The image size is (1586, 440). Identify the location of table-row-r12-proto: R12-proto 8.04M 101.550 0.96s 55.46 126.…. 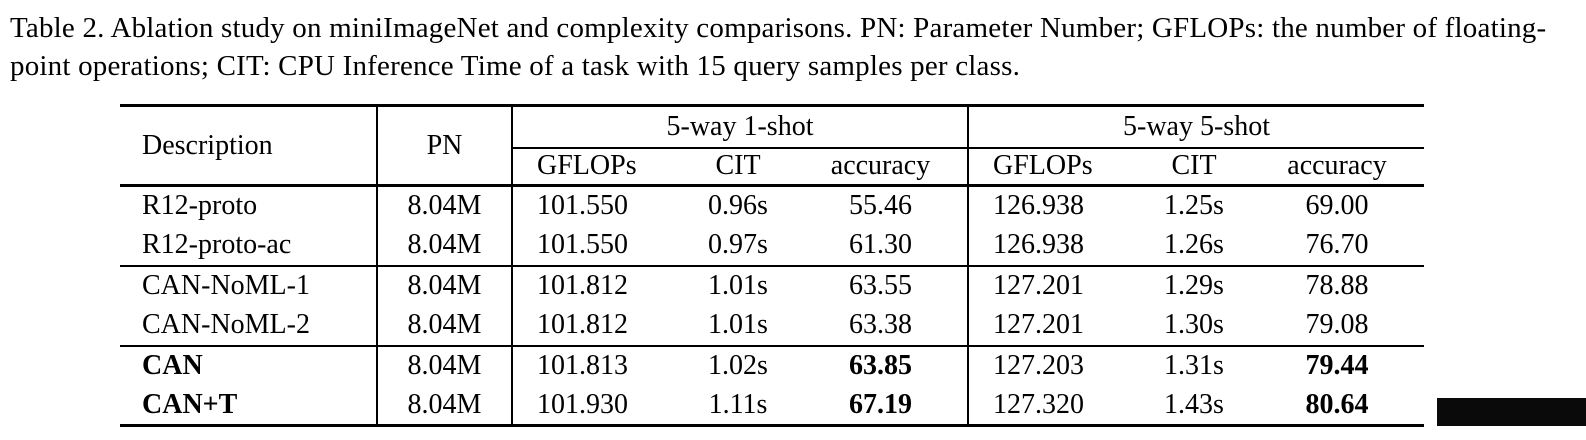
(772, 205).